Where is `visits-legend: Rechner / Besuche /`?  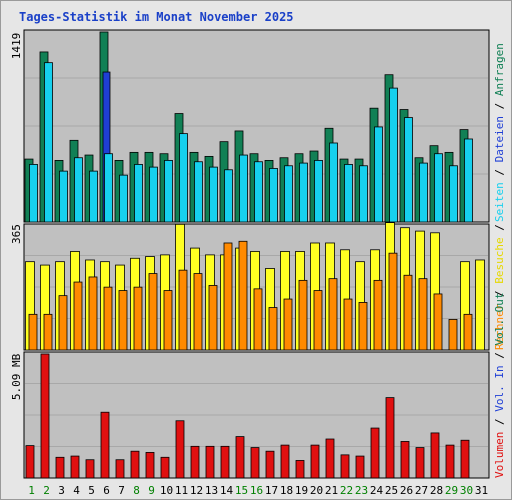 visits-legend: Rechner / Besuche / is located at coordinates (499, 287).